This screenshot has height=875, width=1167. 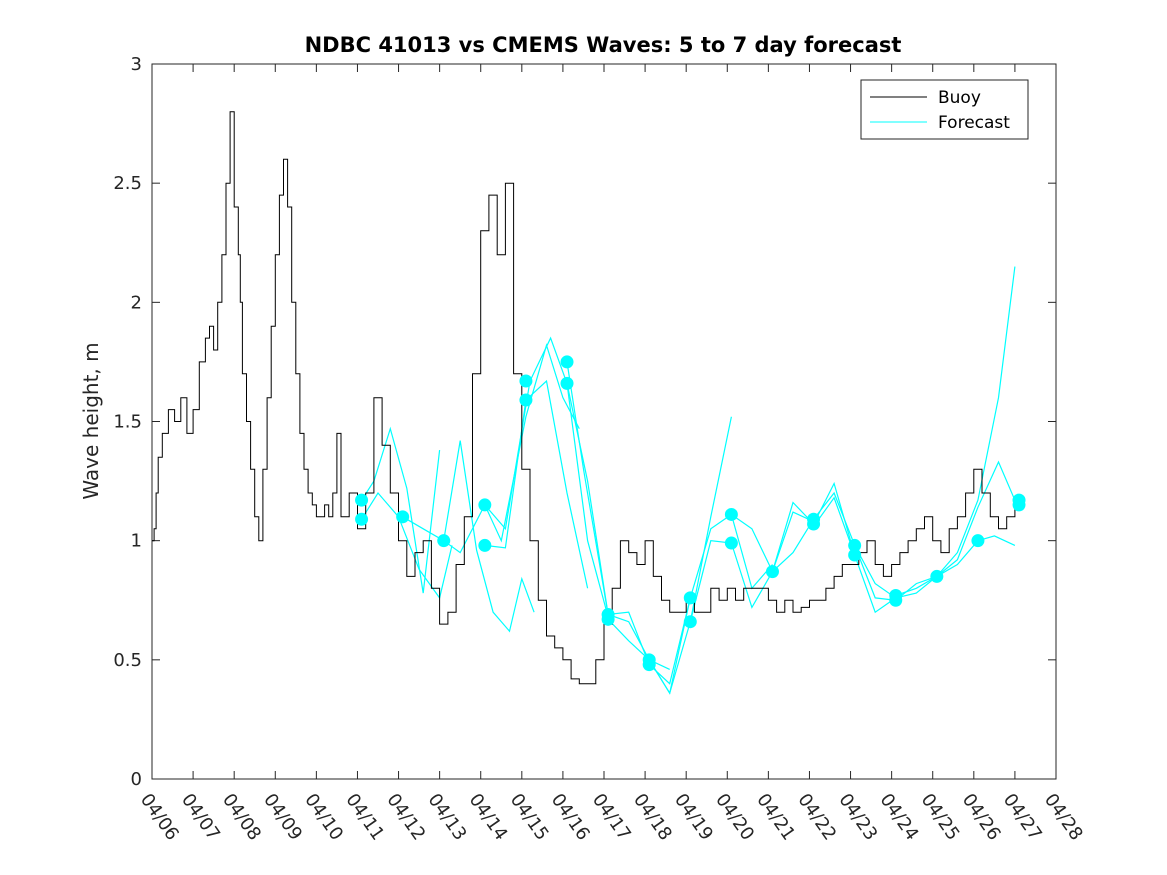 What do you see at coordinates (974, 123) in the screenshot?
I see `legend-label-forecast: Forecast` at bounding box center [974, 123].